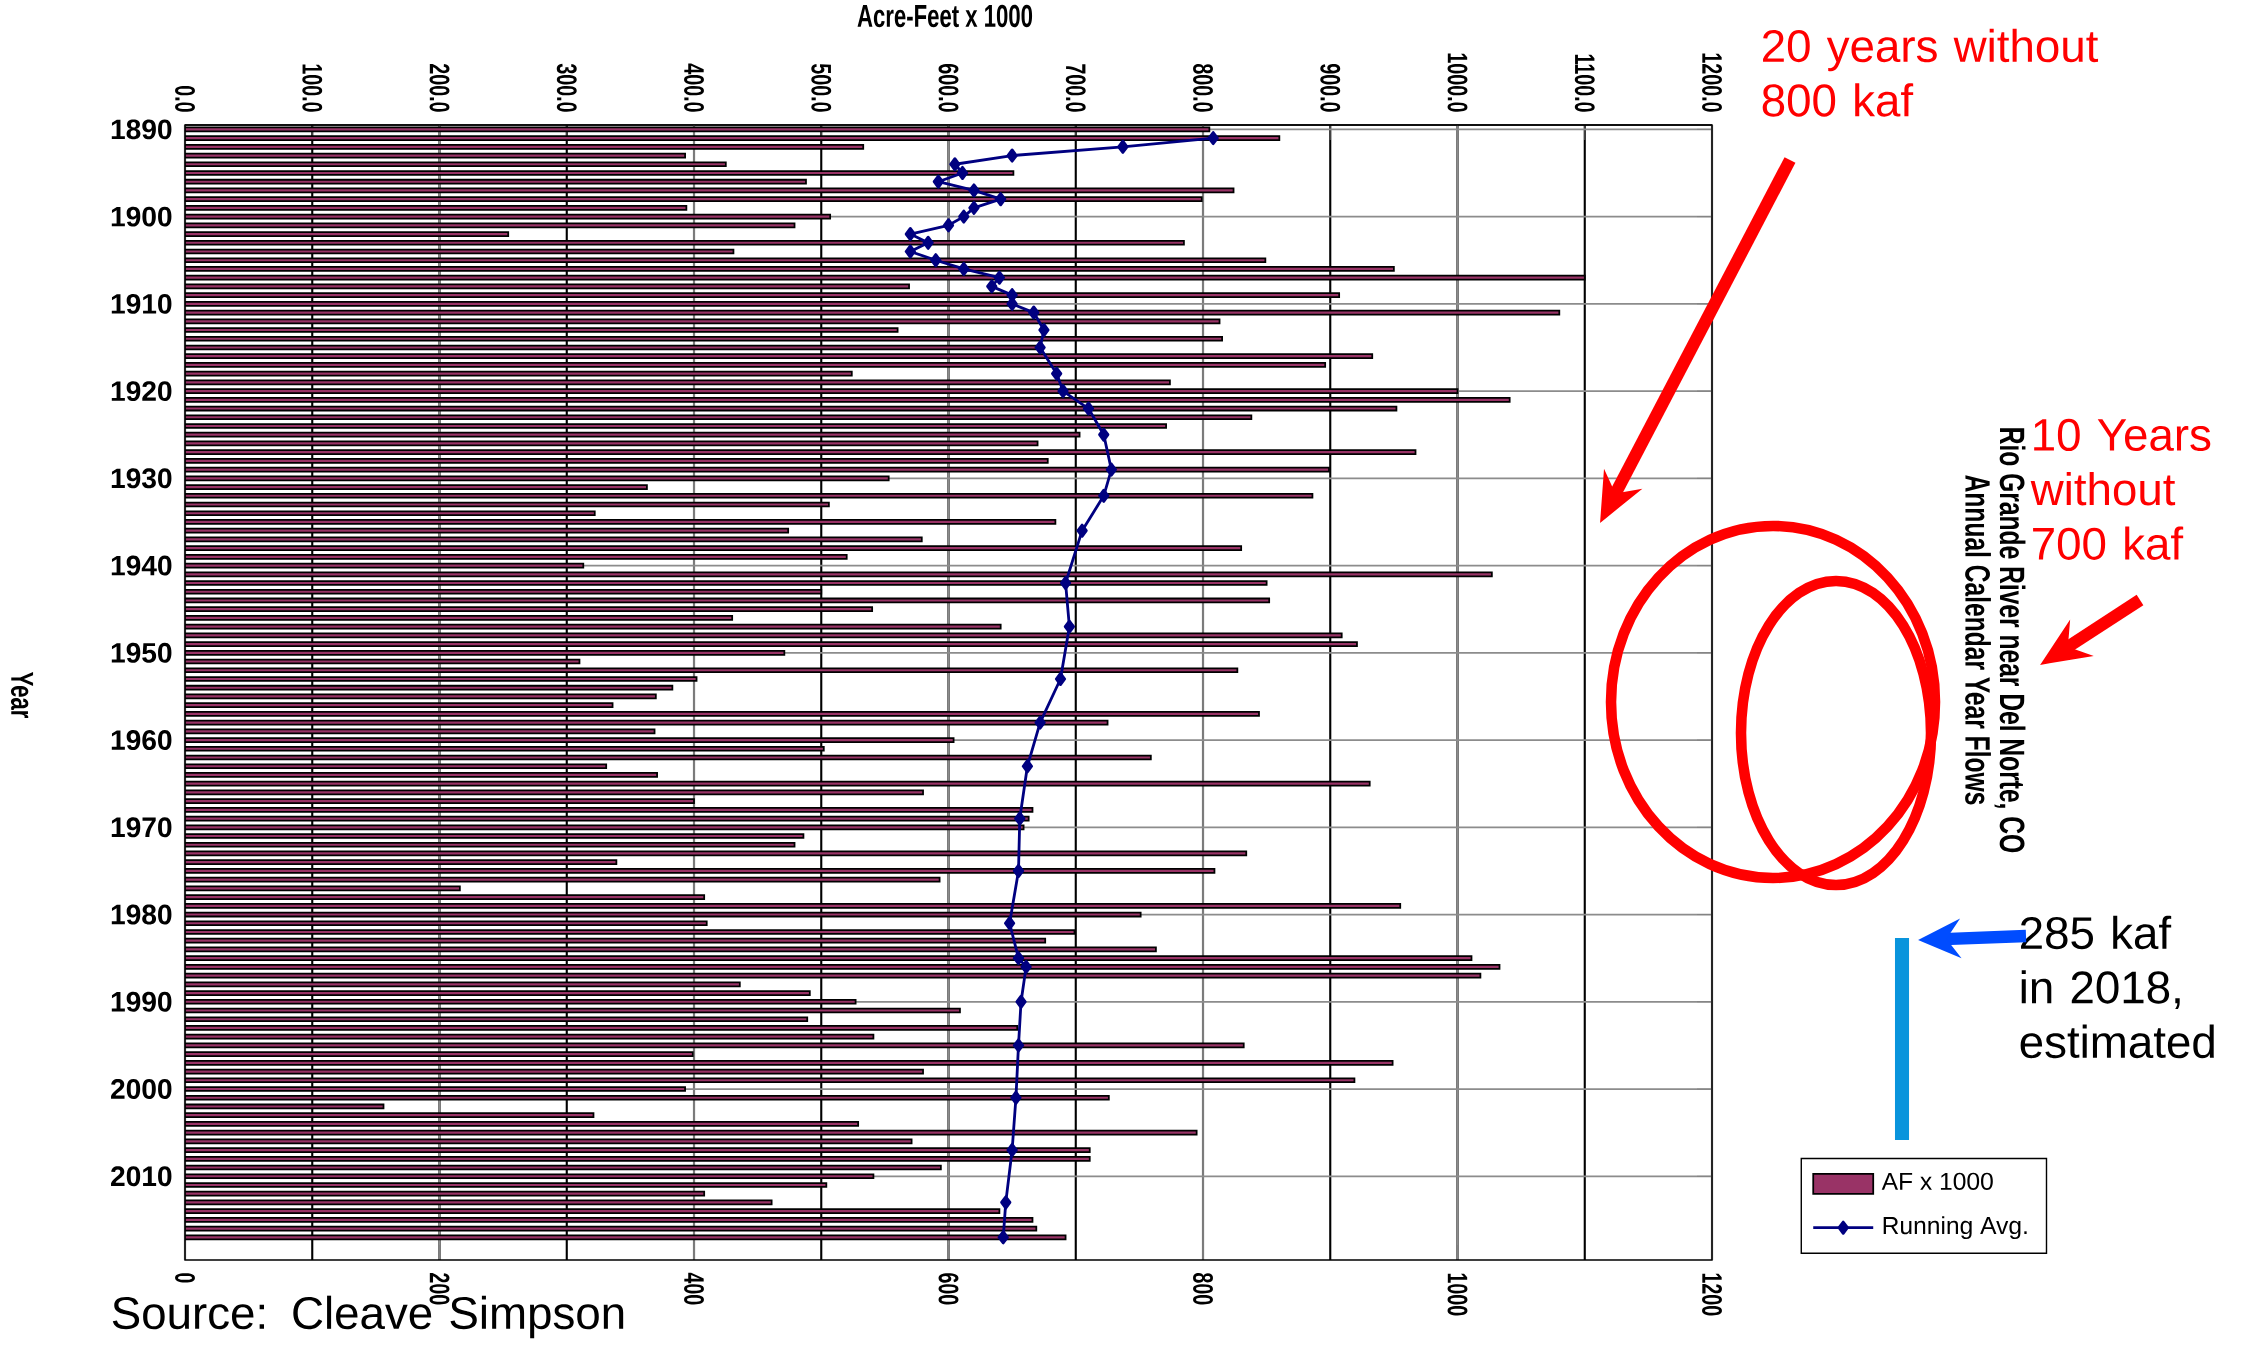 The width and height of the screenshot is (2245, 1351). Describe the element at coordinates (694, 87) in the screenshot. I see `x2-tick-label: 400.0` at that location.